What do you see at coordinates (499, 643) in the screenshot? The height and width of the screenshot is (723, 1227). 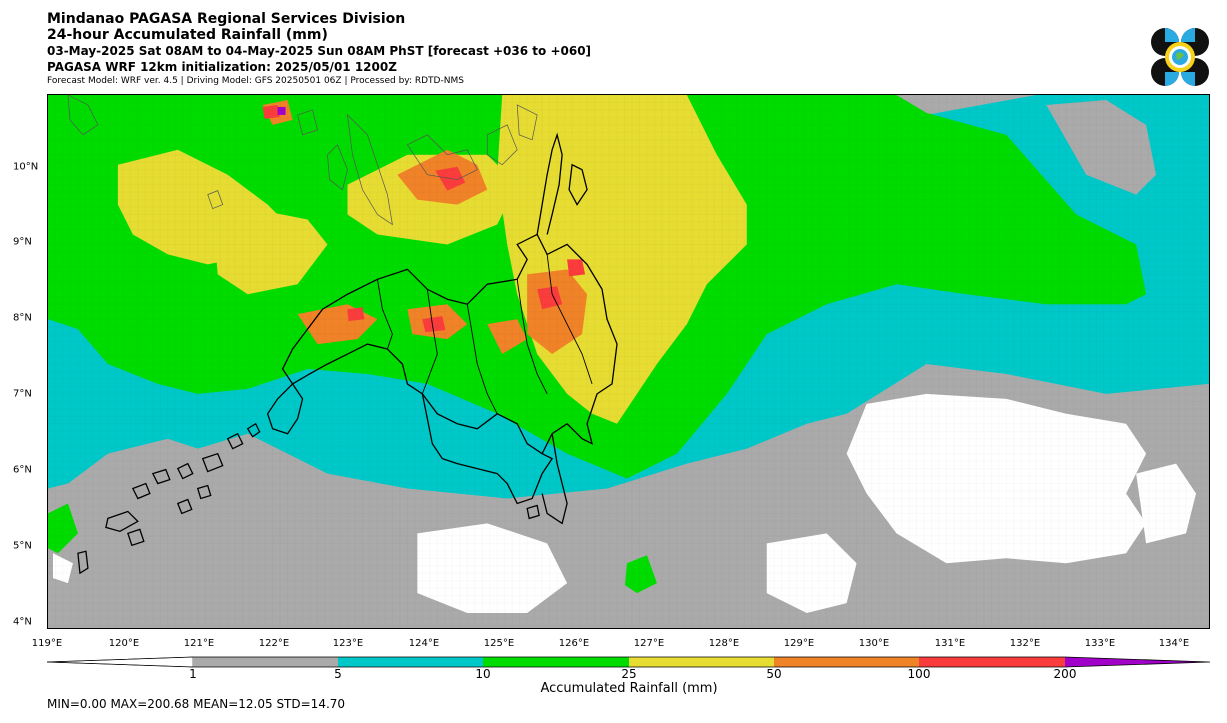 I see `x-tick-label: 125°E` at bounding box center [499, 643].